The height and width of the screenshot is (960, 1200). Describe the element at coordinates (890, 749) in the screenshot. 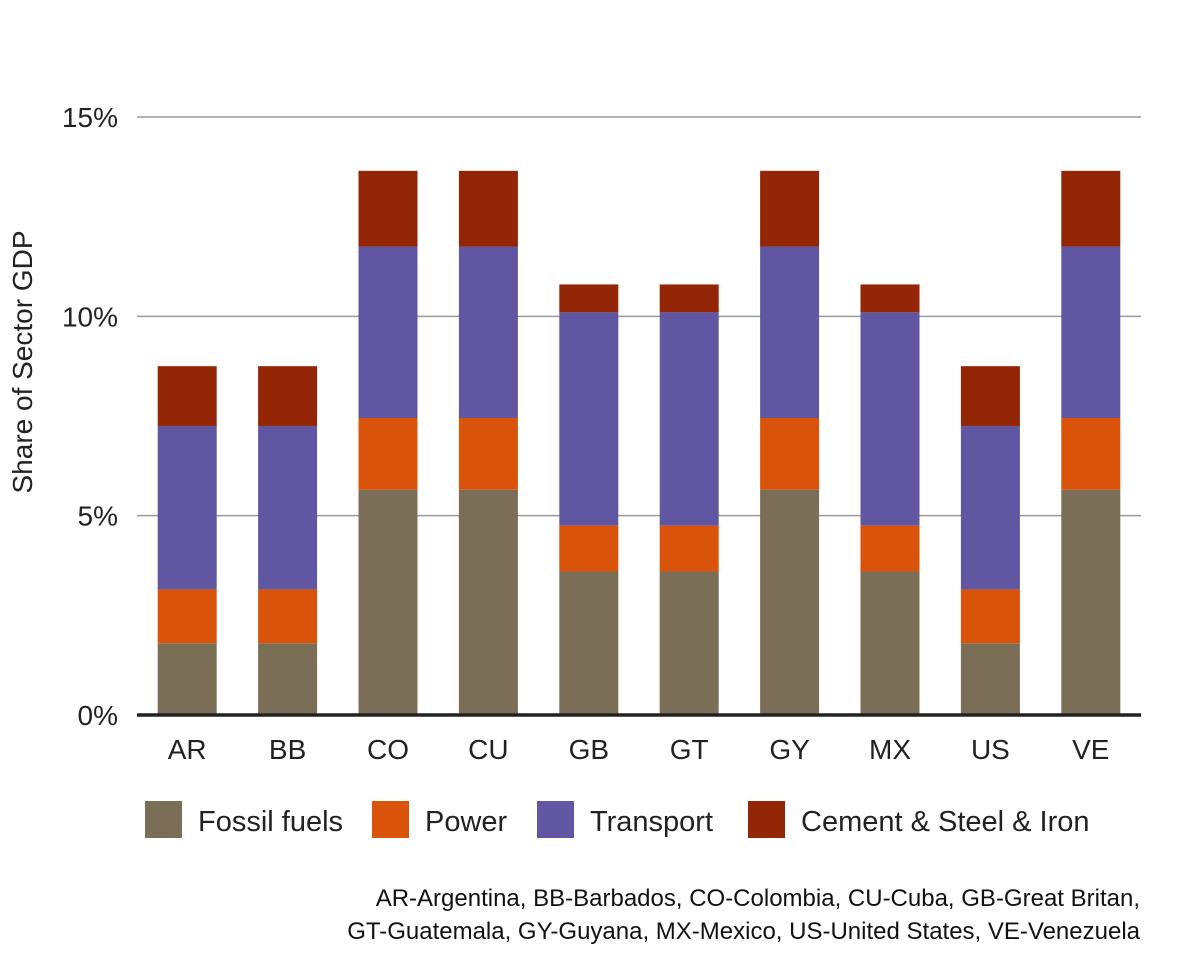

I see `x-tick-label: MX` at that location.